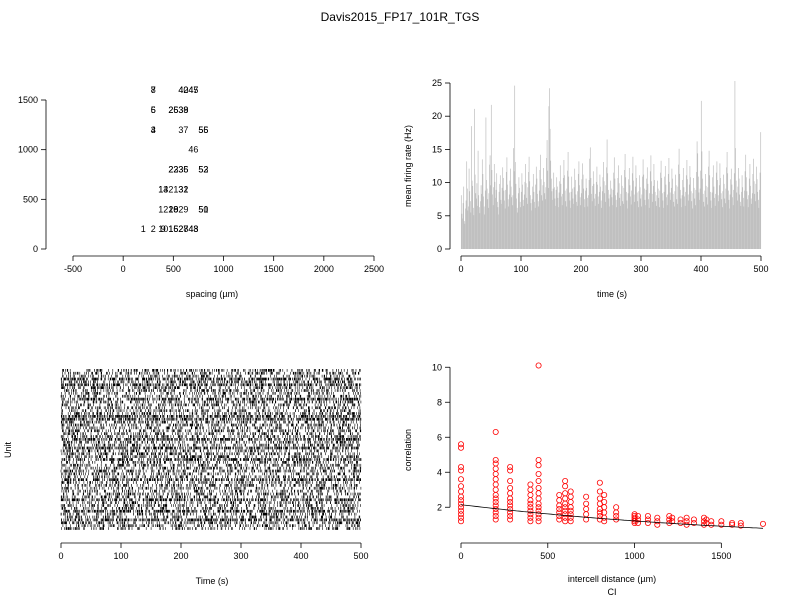 This screenshot has height=600, width=800. I want to click on raster-x-tick-label: 400, so click(300, 556).